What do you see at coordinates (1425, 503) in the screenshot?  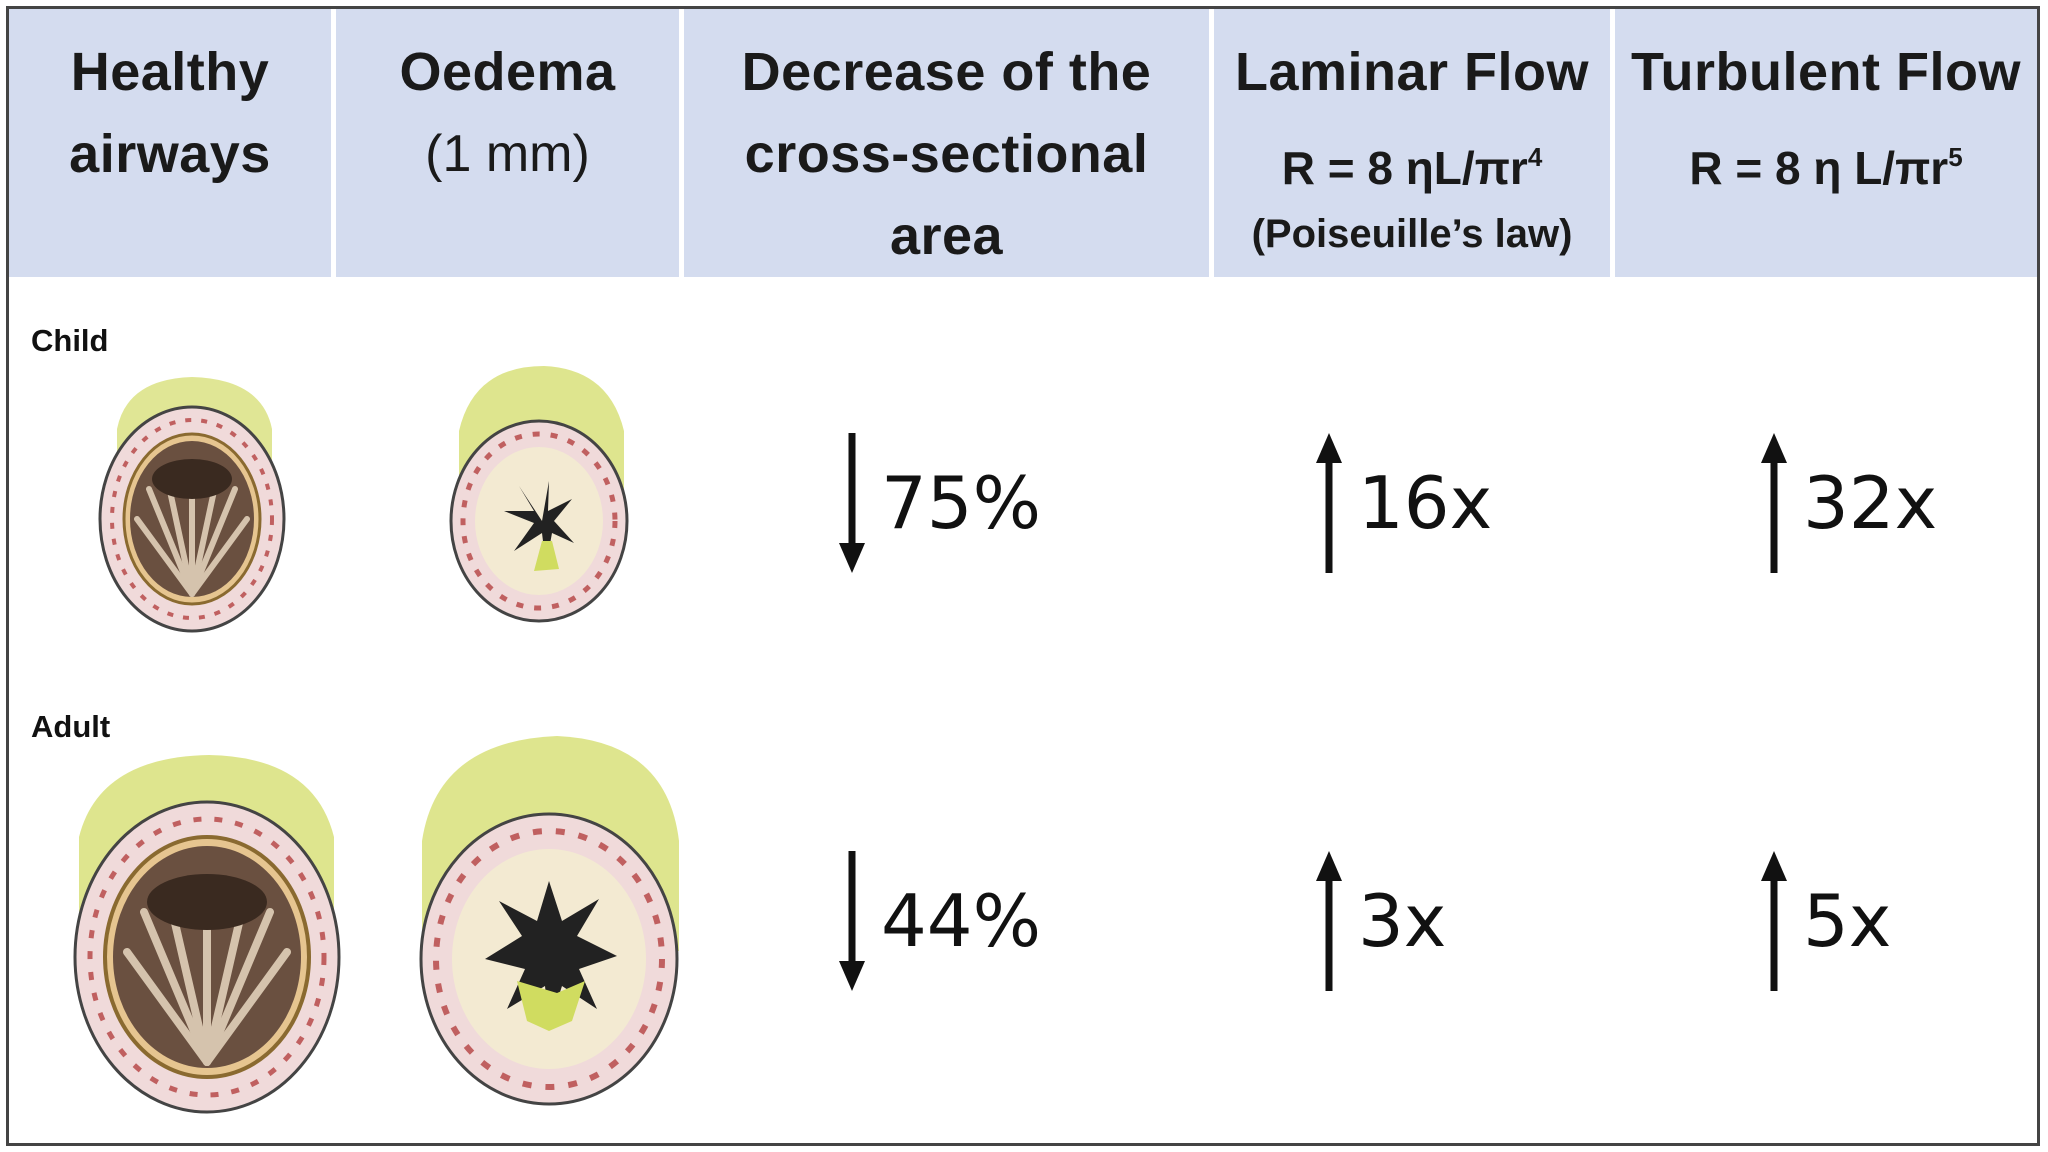 I see `child-laminar-text: 16x` at bounding box center [1425, 503].